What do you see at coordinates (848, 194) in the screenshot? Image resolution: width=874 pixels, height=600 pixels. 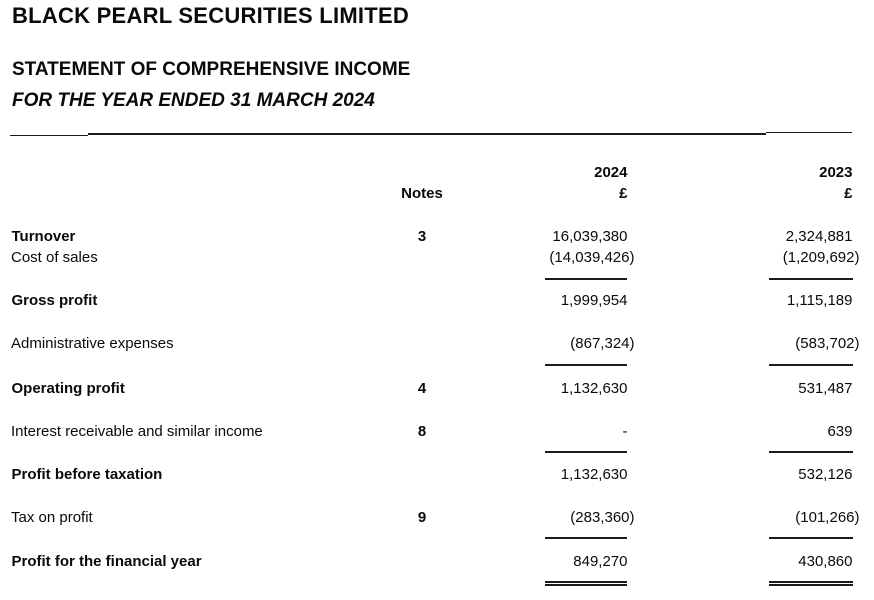 I see `currency-prior-header: £` at bounding box center [848, 194].